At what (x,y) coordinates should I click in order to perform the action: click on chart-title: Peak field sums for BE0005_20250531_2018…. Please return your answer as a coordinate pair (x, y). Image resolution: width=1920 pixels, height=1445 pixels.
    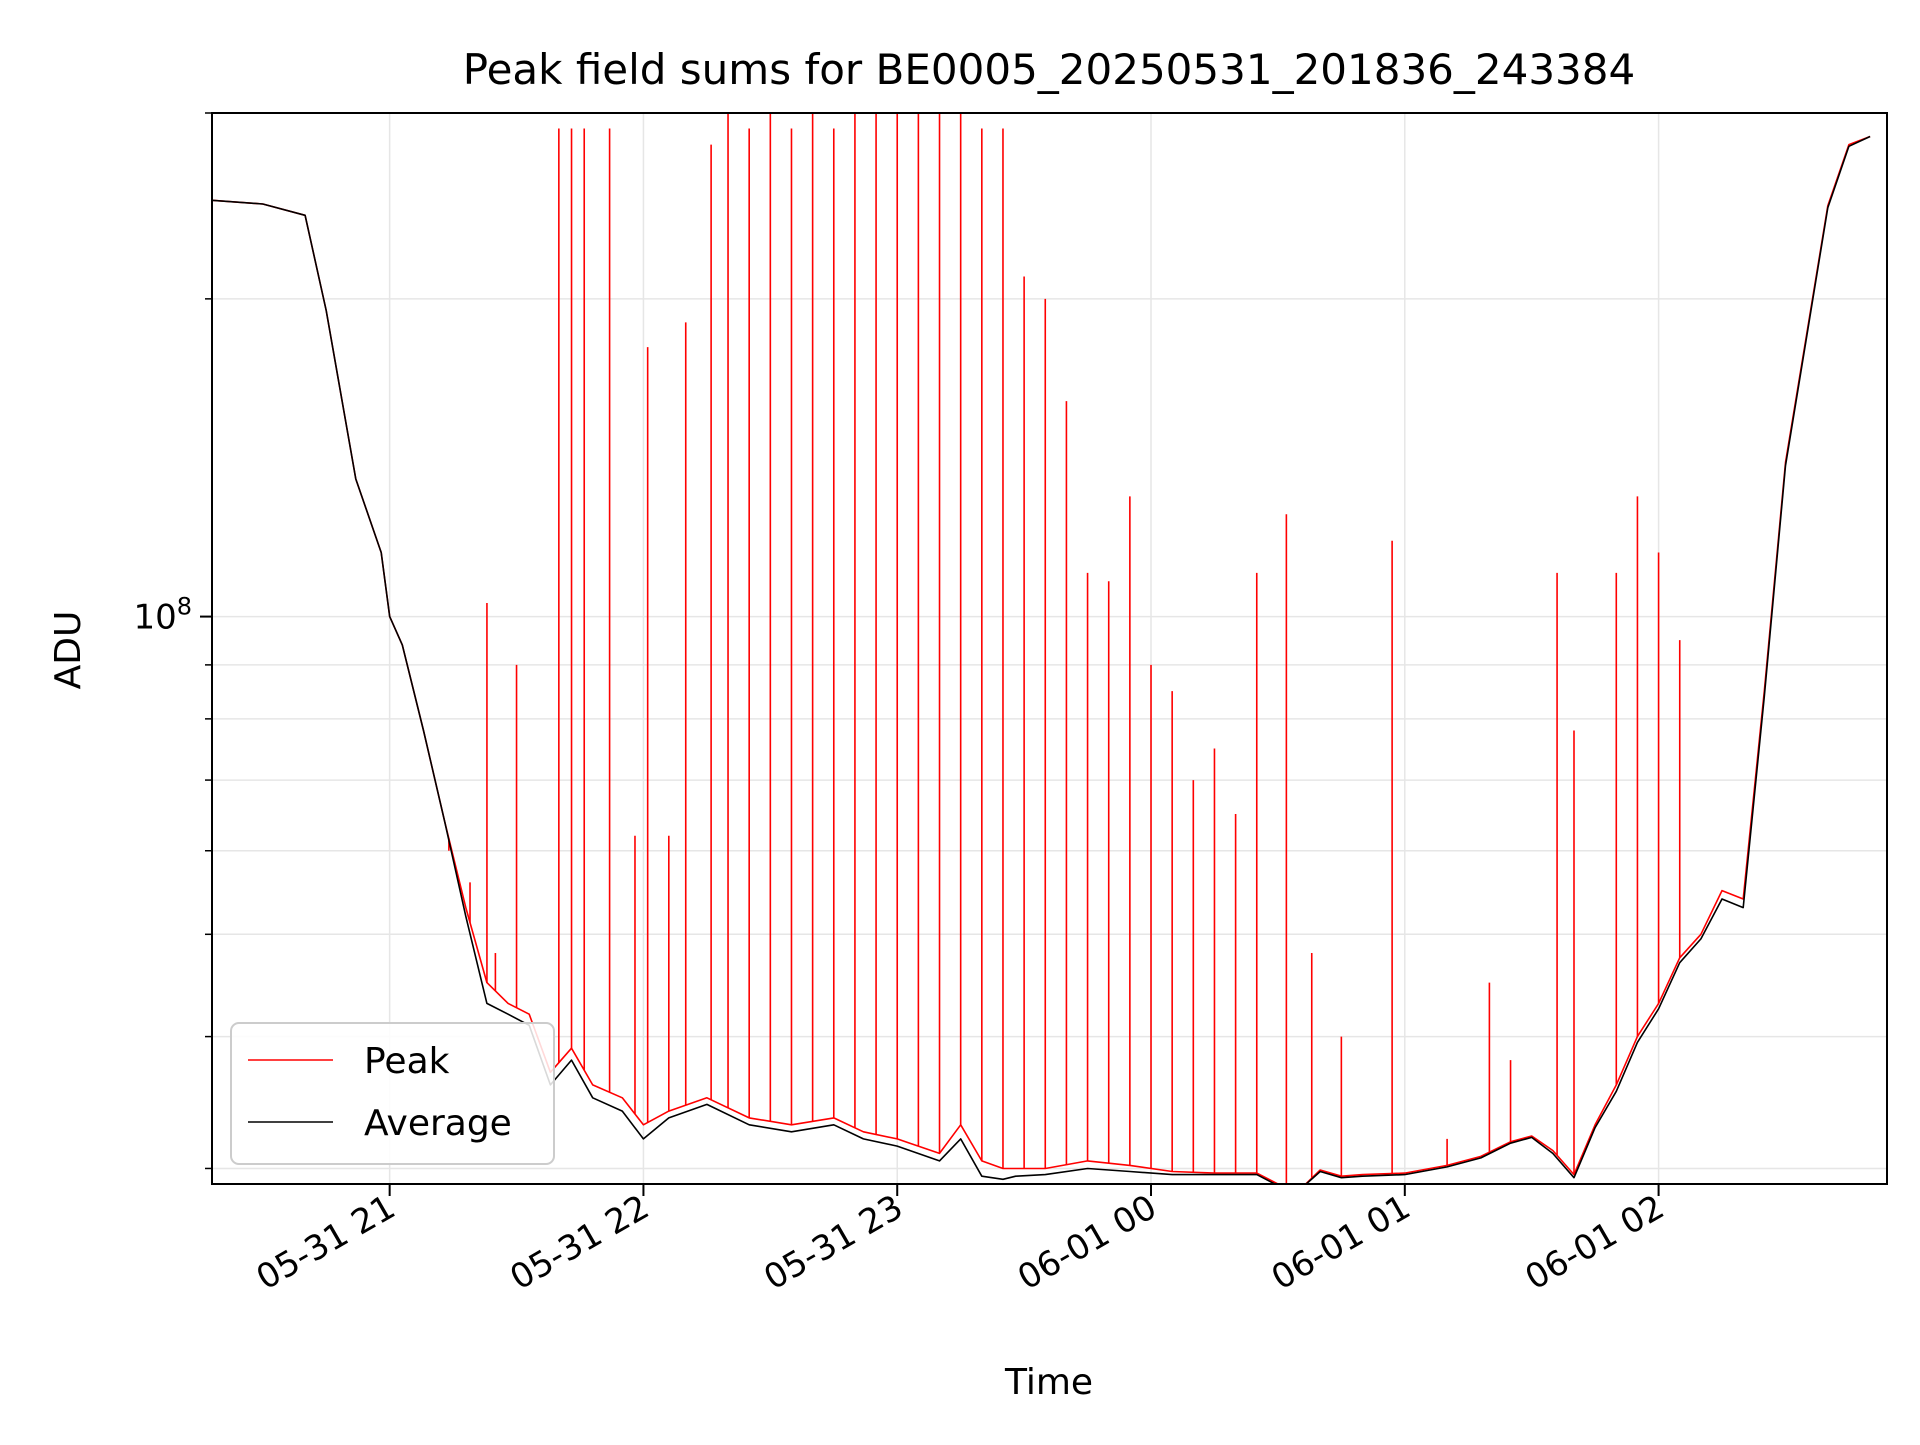
    Looking at the image, I should click on (1049, 69).